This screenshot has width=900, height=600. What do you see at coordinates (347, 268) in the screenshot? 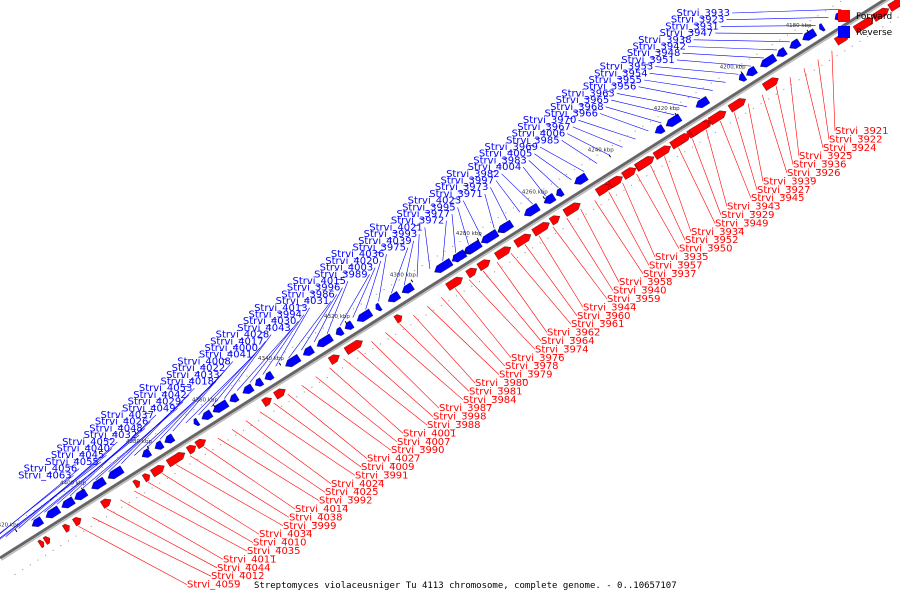
I see `gene-label: Strvi_4003` at bounding box center [347, 268].